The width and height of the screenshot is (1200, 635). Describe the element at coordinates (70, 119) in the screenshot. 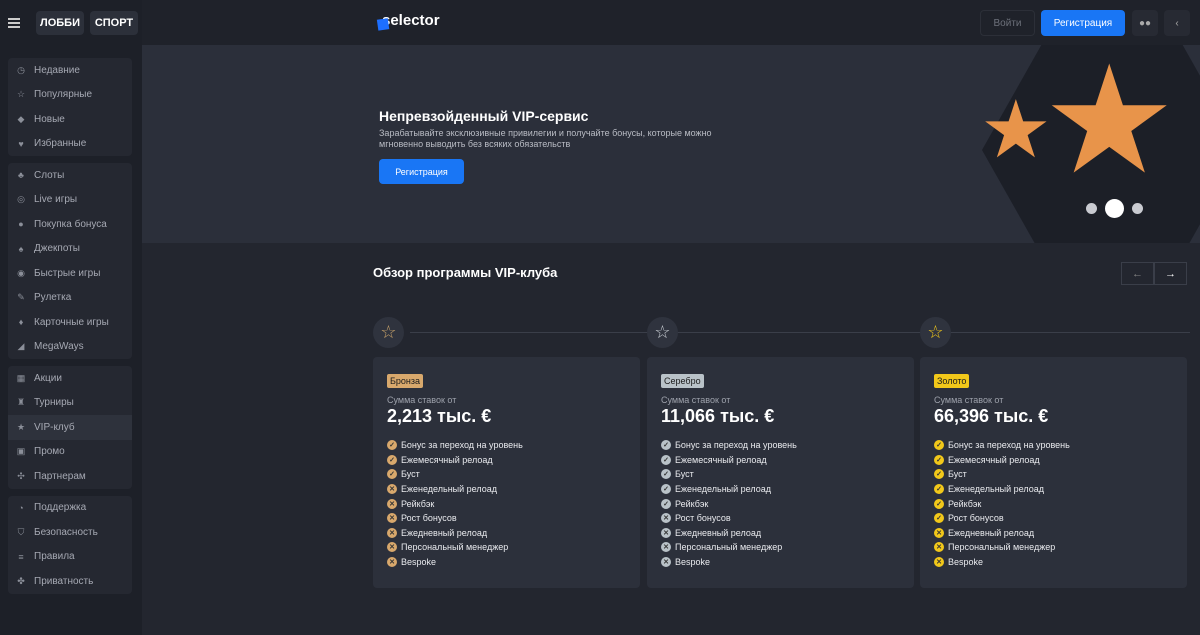

I see `sidebar-item-diamond: ◆ Новые` at that location.